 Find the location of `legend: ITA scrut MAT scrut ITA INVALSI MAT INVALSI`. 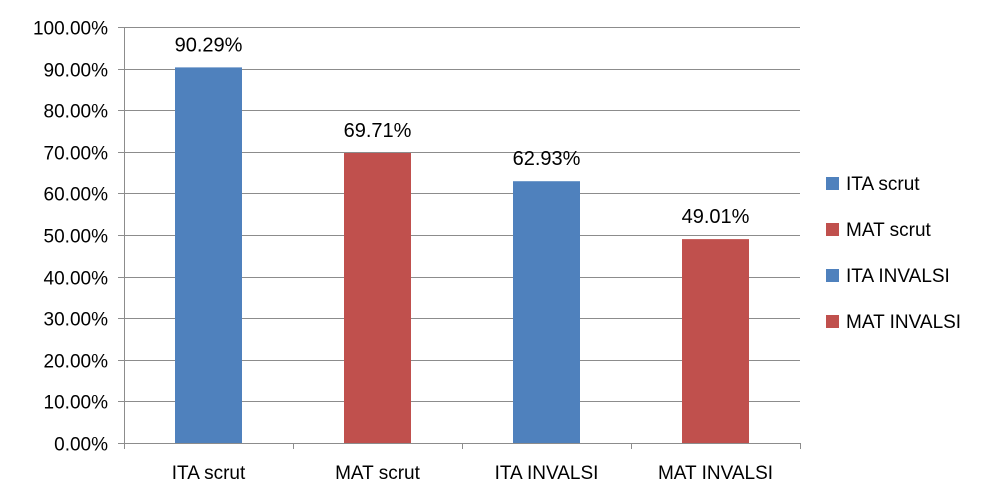

legend: ITA scrut MAT scrut ITA INVALSI MAT INVALSI is located at coordinates (893, 253).